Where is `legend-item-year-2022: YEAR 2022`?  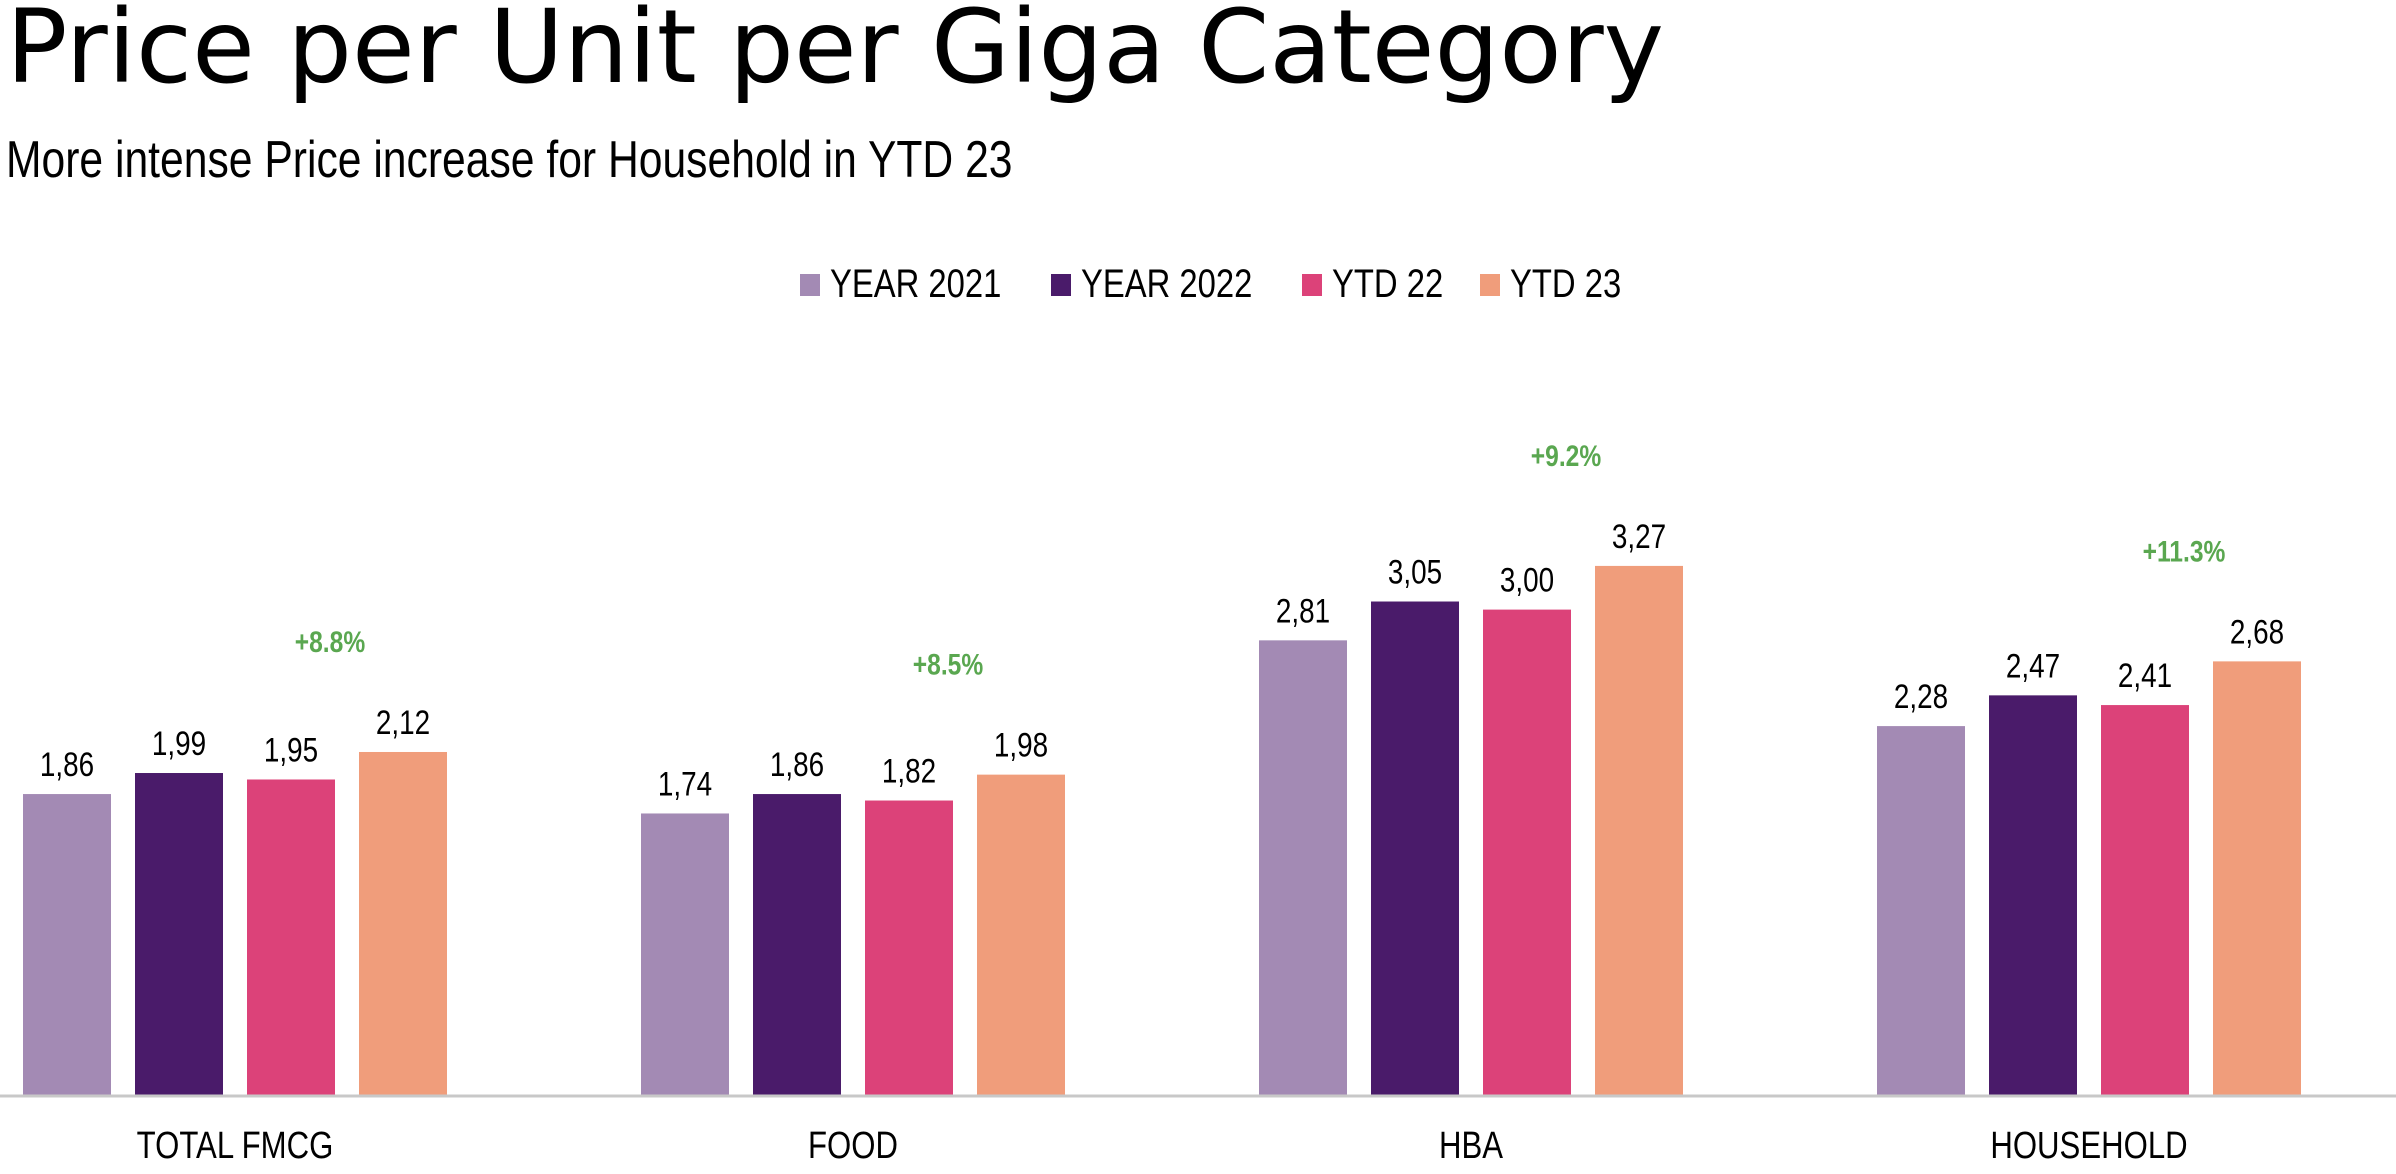 legend-item-year-2022: YEAR 2022 is located at coordinates (1155, 284).